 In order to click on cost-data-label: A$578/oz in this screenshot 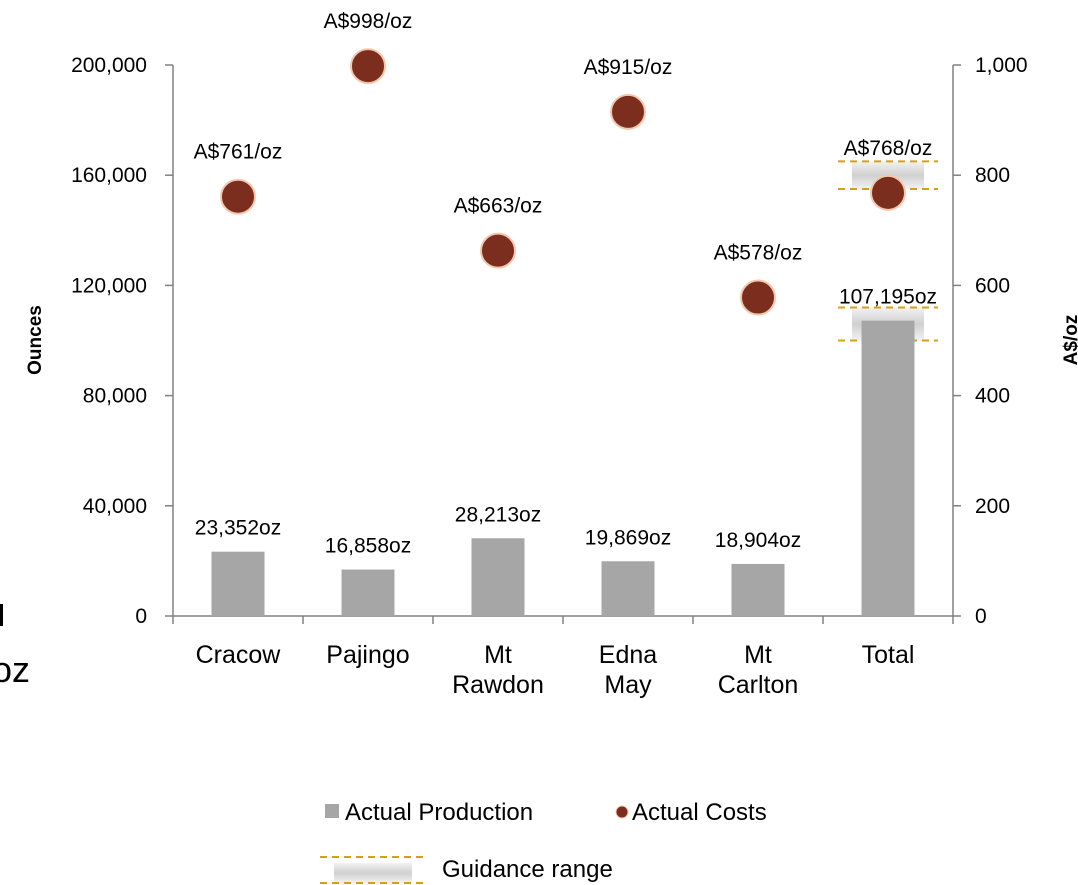, I will do `click(758, 253)`.